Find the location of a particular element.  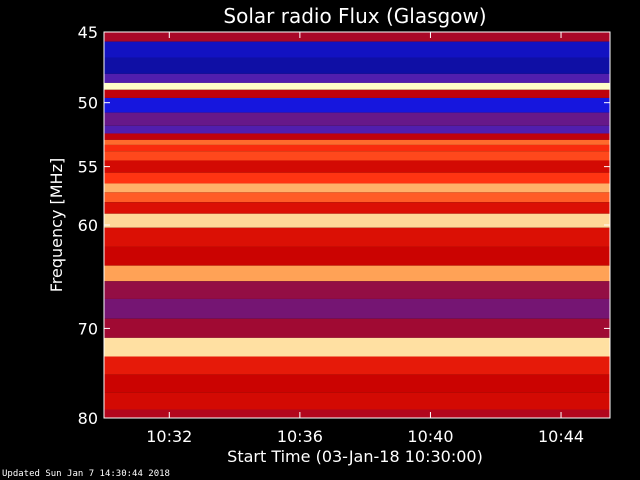

y-tick-label: 50 is located at coordinates (88, 103).